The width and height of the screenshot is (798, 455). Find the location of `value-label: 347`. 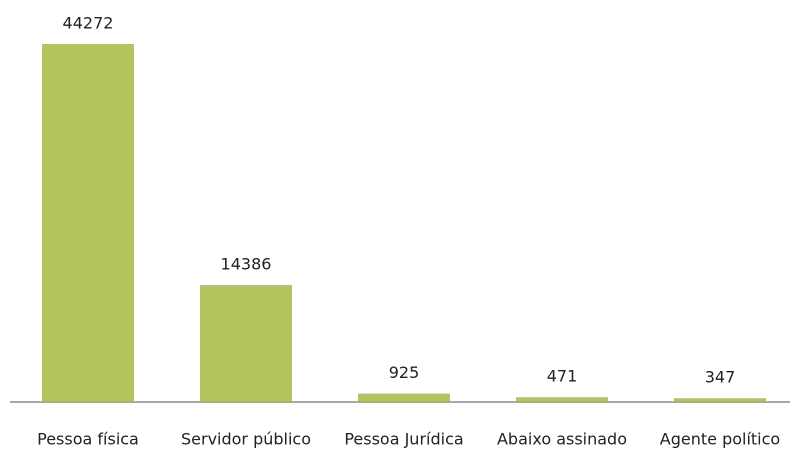

value-label: 347 is located at coordinates (720, 377).